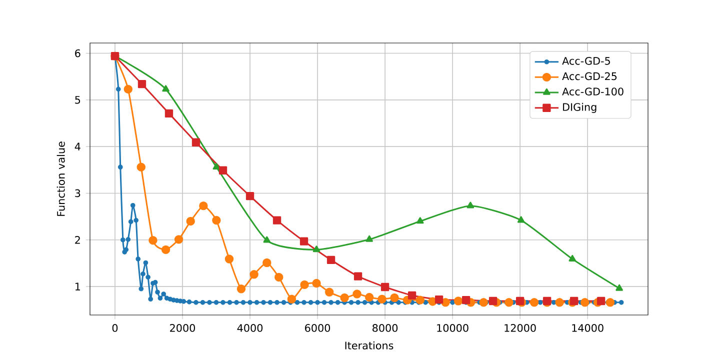 The image size is (720, 360). What do you see at coordinates (588, 328) in the screenshot?
I see `x-tick-label: 14000` at bounding box center [588, 328].